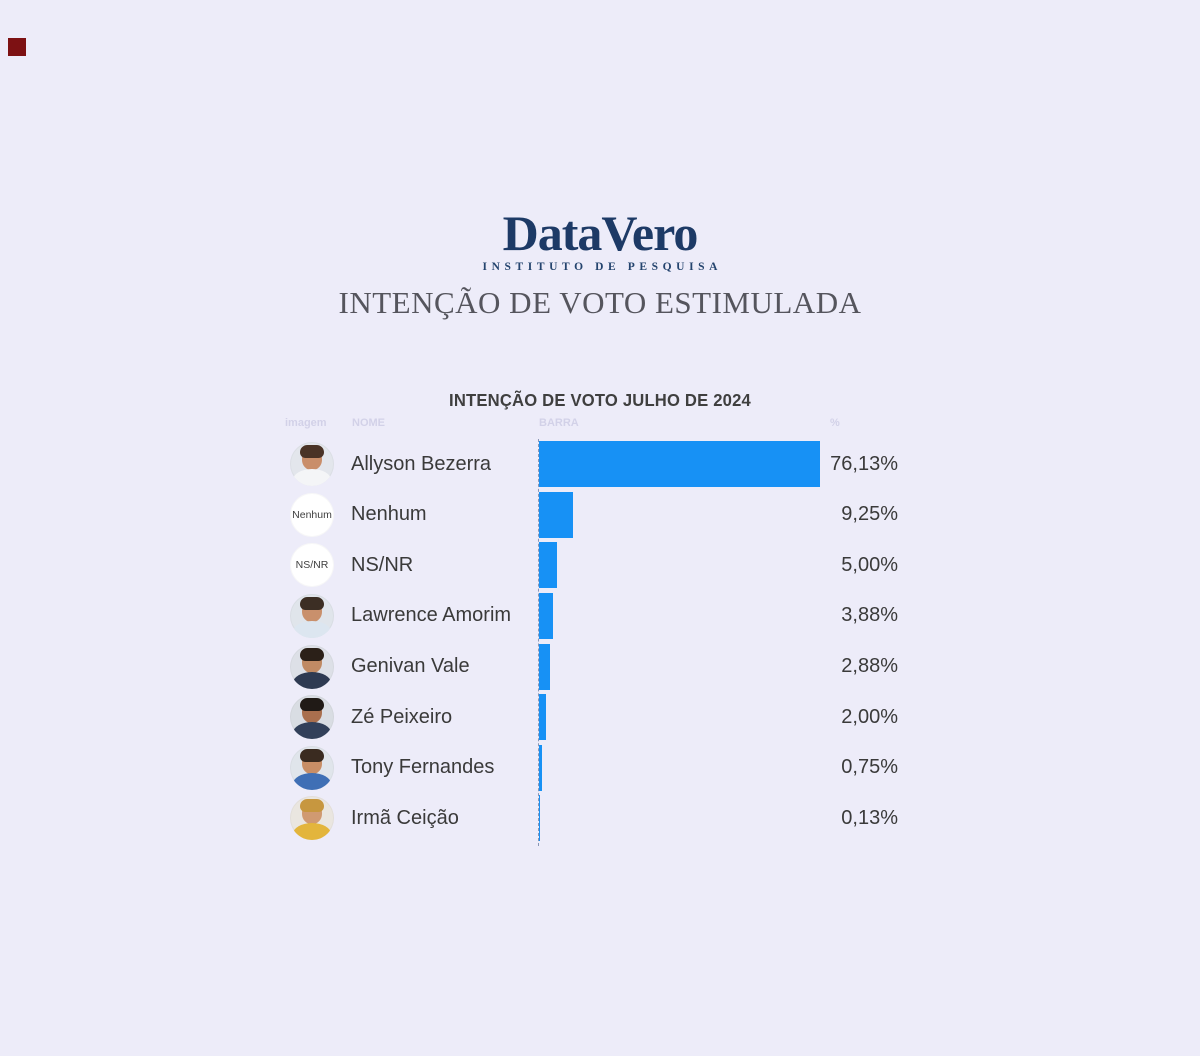 The image size is (1200, 1056). Describe the element at coordinates (389, 514) in the screenshot. I see `candidate-name: Nenhum` at that location.